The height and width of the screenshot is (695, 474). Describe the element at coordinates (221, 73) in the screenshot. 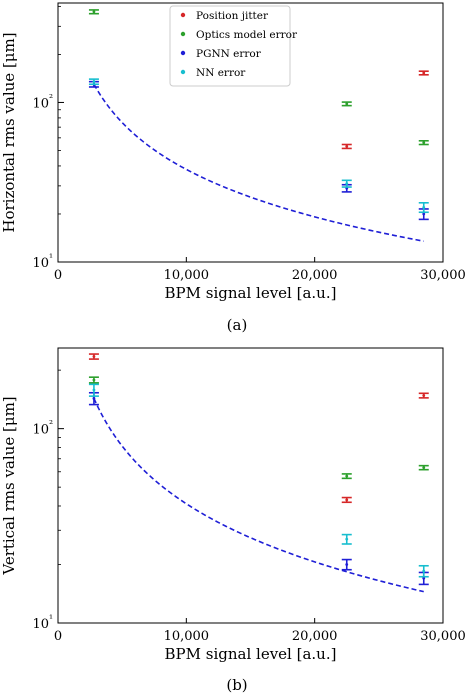

I see `legend-label: NN error` at that location.